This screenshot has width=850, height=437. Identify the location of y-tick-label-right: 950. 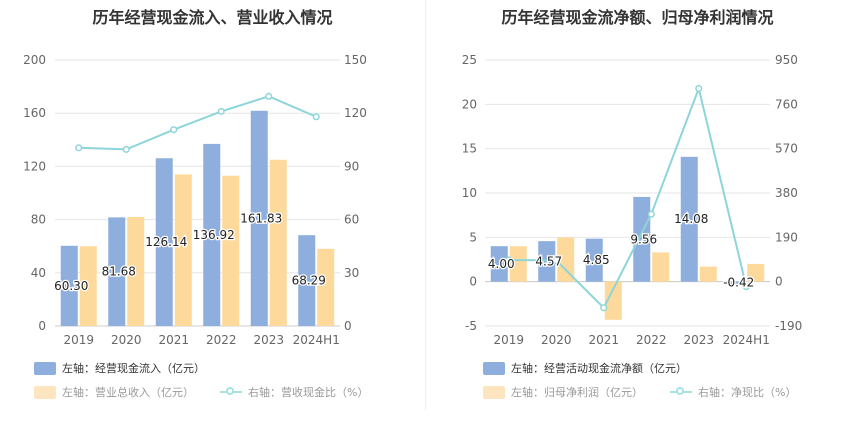
(786, 60).